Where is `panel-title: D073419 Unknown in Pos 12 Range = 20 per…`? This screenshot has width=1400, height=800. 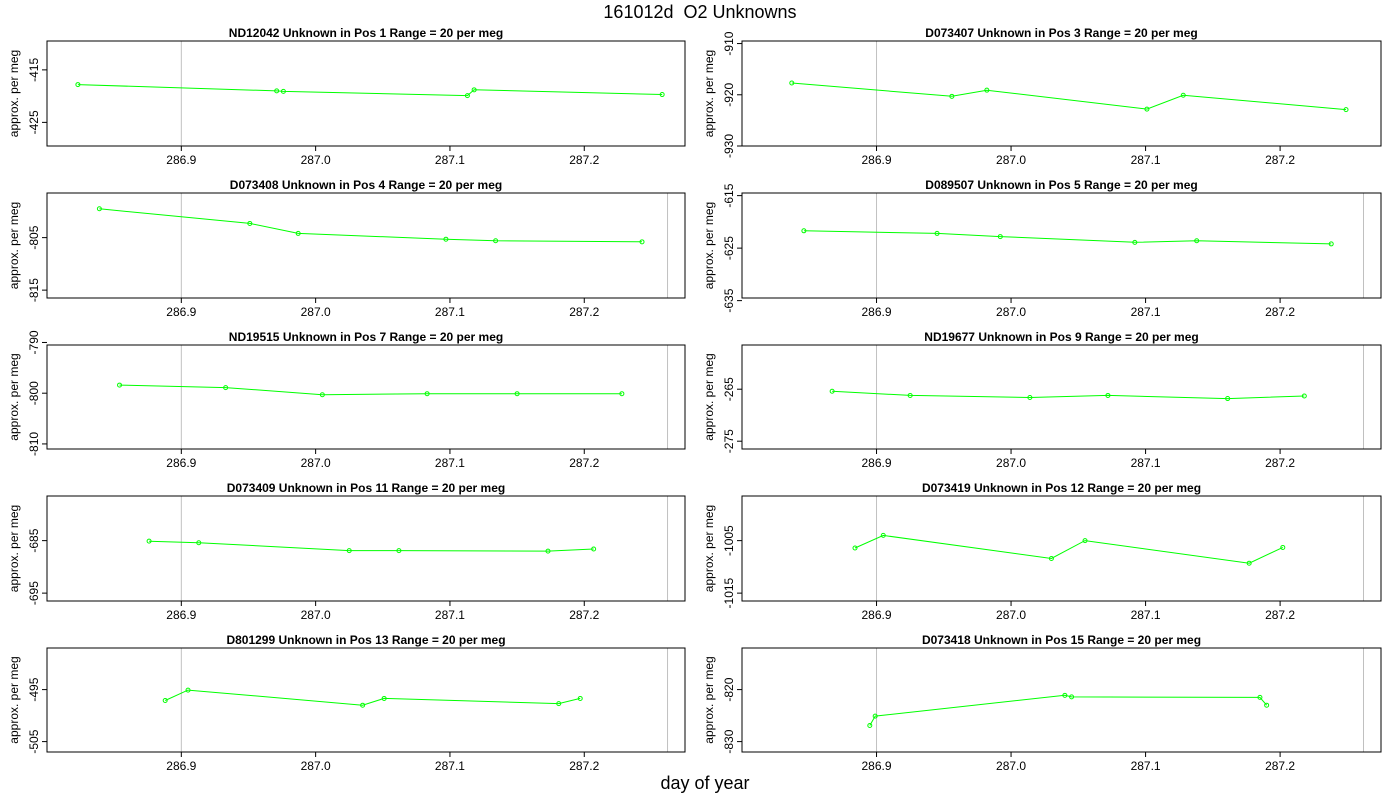 panel-title: D073419 Unknown in Pos 12 Range = 20 per… is located at coordinates (1061, 488).